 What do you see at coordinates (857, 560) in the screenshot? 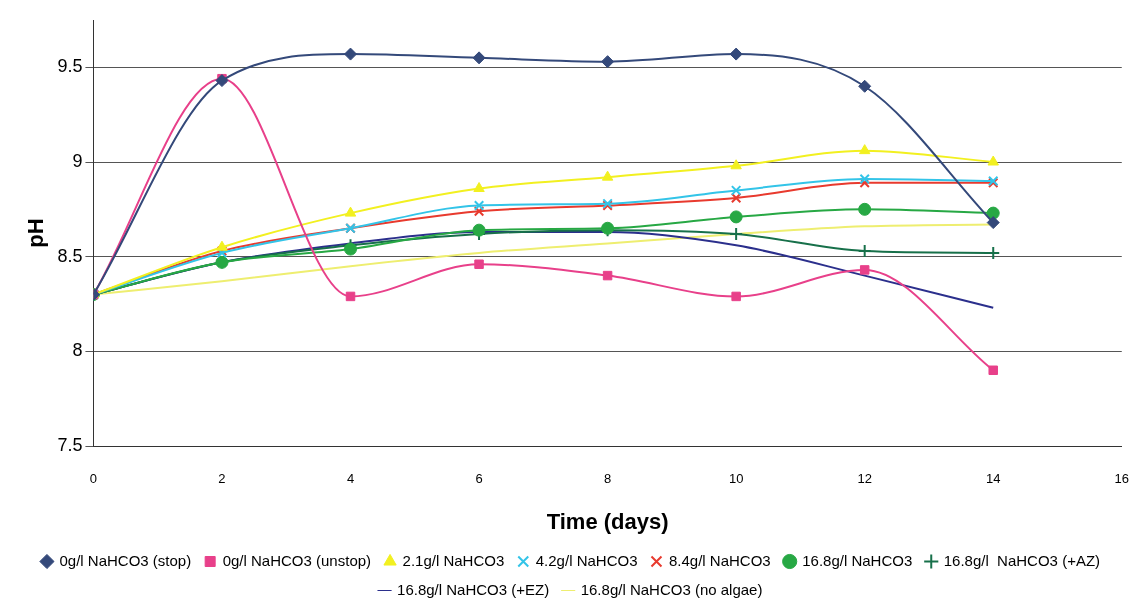
I see `legend-label: 16.8g/l NaHCO3` at bounding box center [857, 560].